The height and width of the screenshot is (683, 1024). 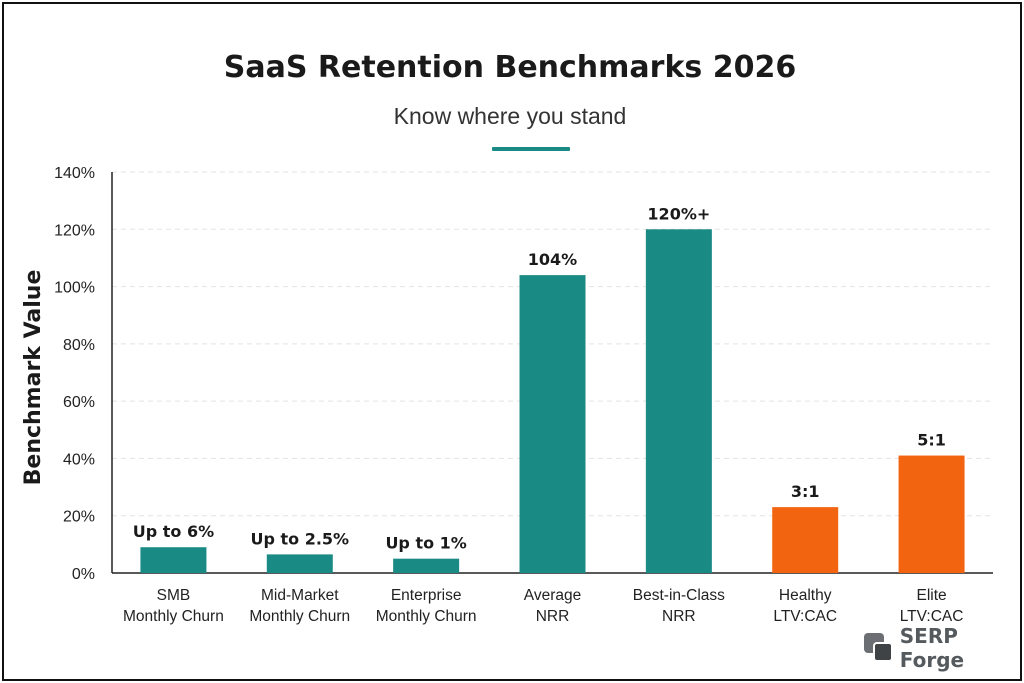 I want to click on y-tick-label: 120%, so click(x=74, y=230).